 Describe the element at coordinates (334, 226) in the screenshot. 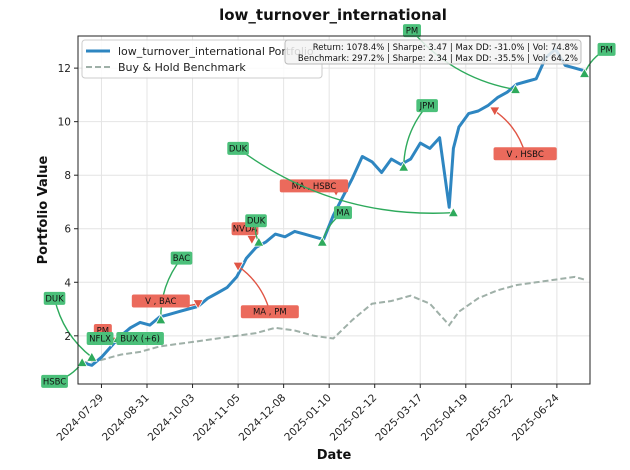

I see `trade-annotation: MA` at that location.